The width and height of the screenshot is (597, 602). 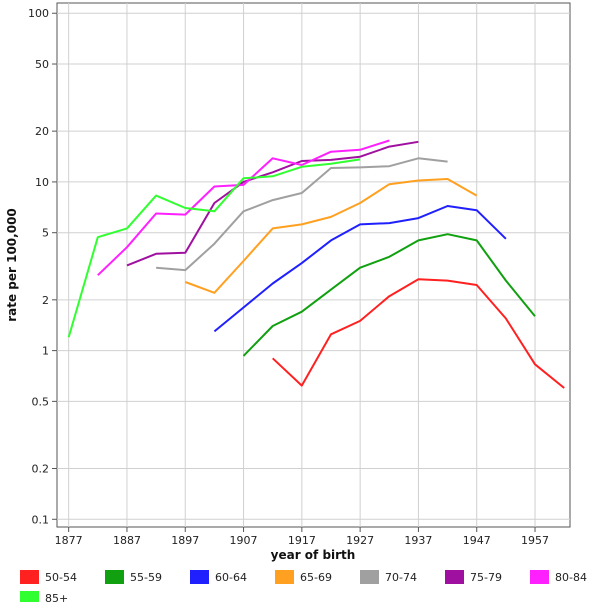 I want to click on legend: 50-54 55-59 60-64 65-69 70-74 75-79 80-84 85+, so click(x=303, y=586).